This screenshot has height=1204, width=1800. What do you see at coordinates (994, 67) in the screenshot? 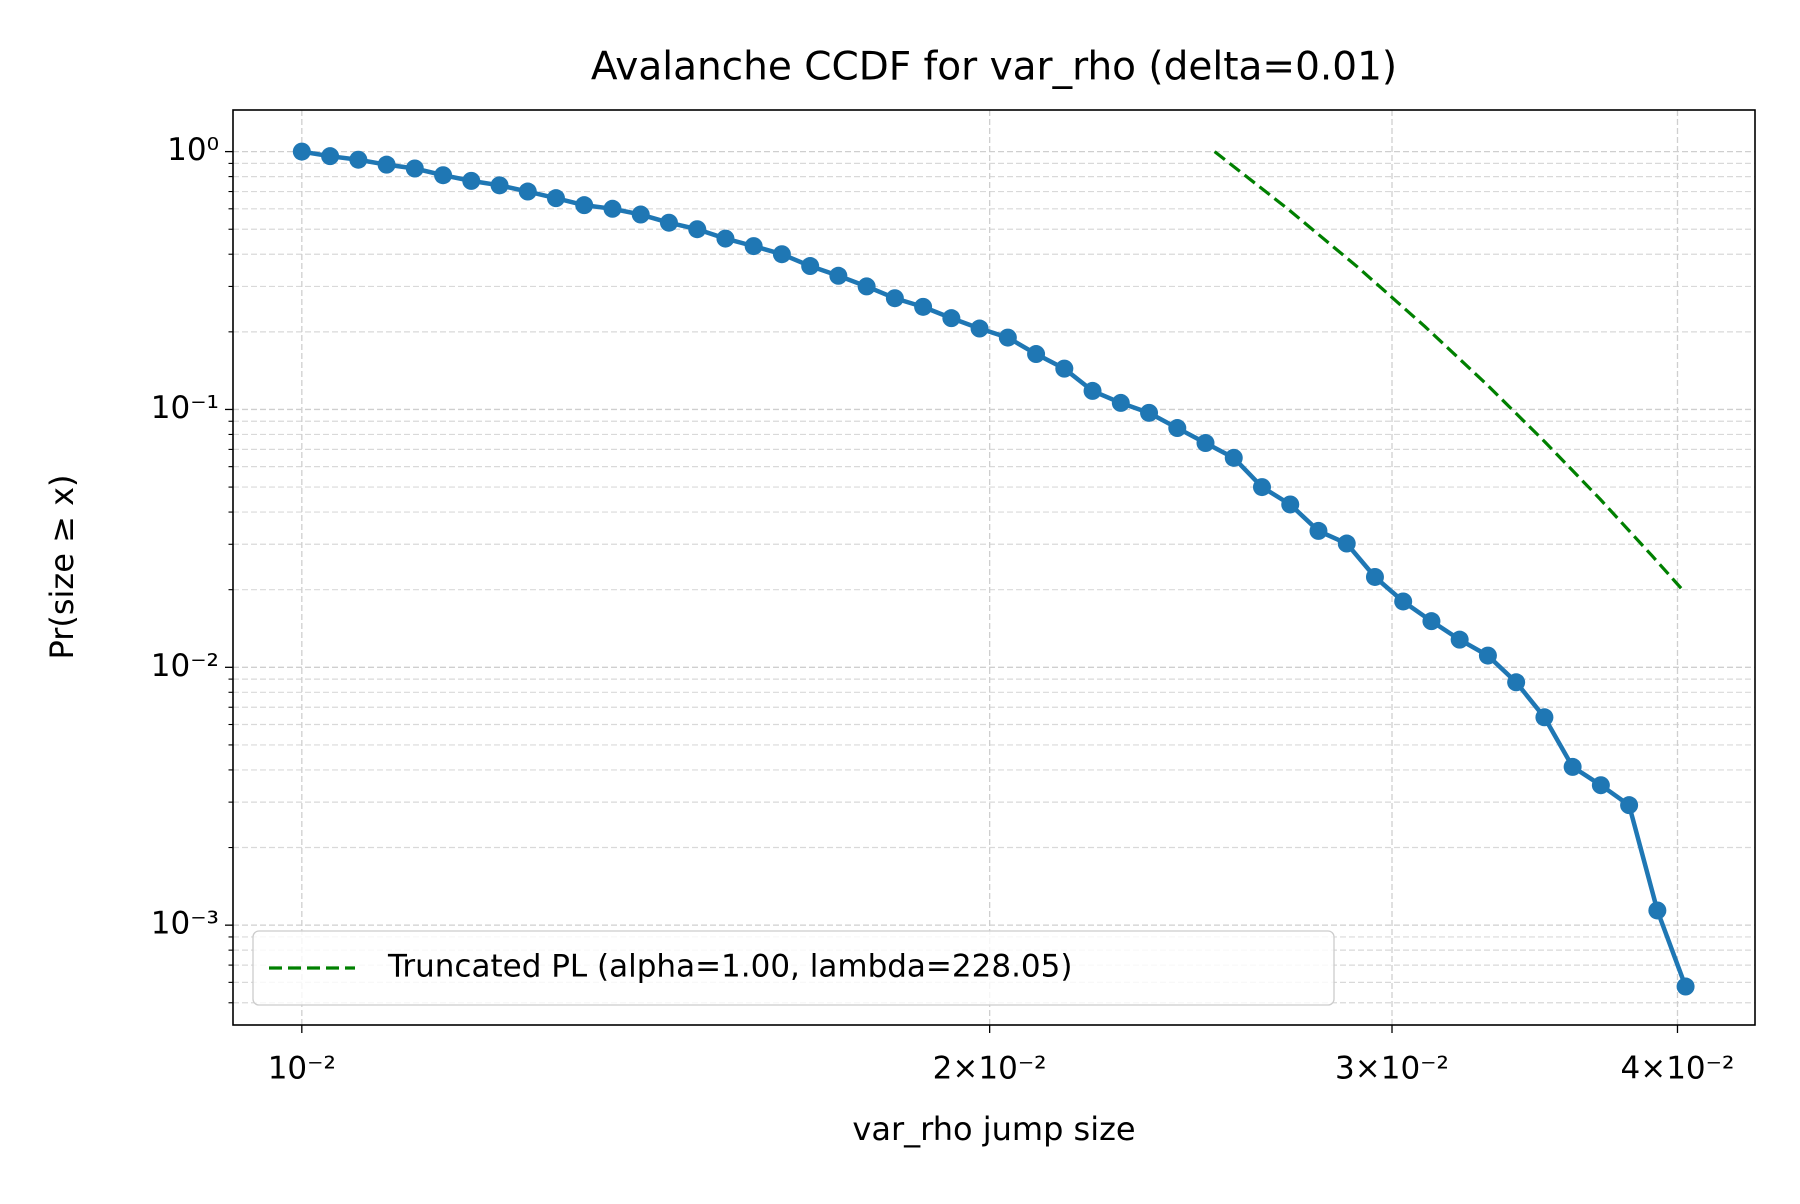
I see `chart-title: Avalanche CCDF for var_rho (delta=0.01)` at bounding box center [994, 67].